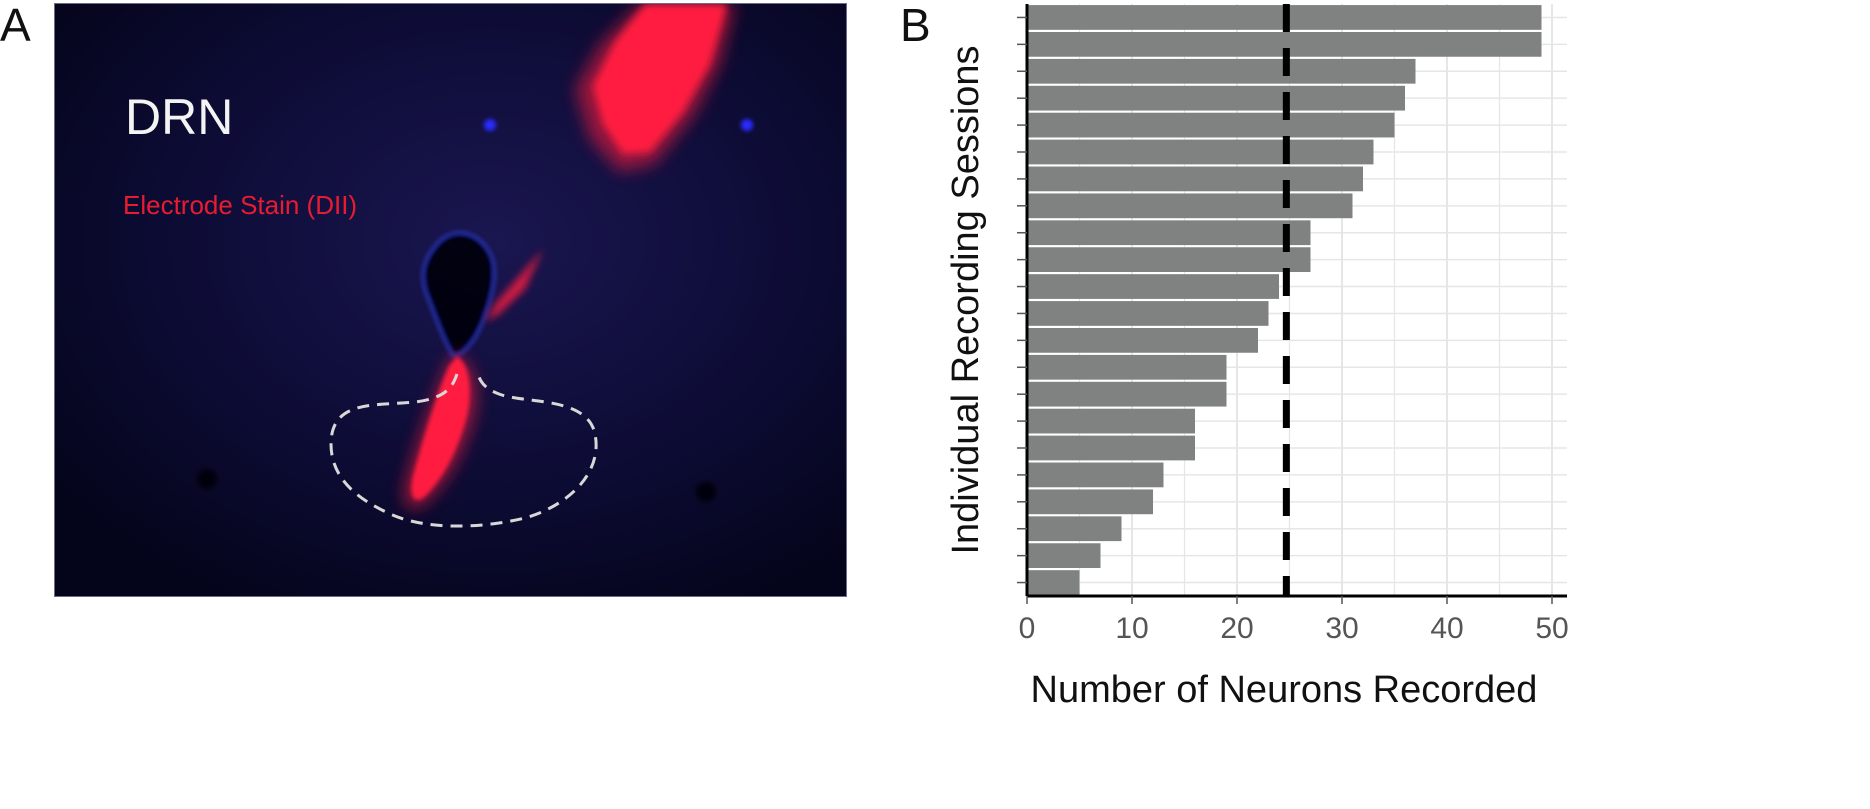 The height and width of the screenshot is (809, 1870). What do you see at coordinates (459, 294) in the screenshot?
I see `lesion-cavity` at bounding box center [459, 294].